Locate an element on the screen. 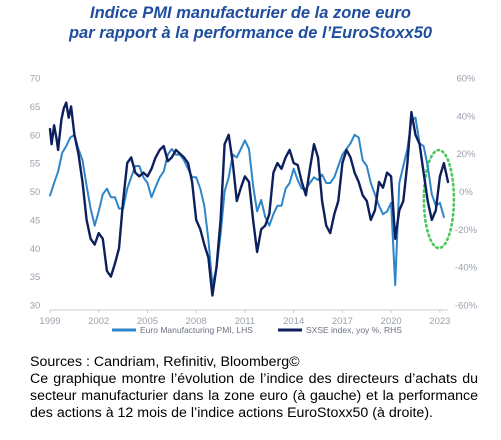 This screenshot has width=501, height=440. y-right-tick-label: 40% is located at coordinates (466, 116).